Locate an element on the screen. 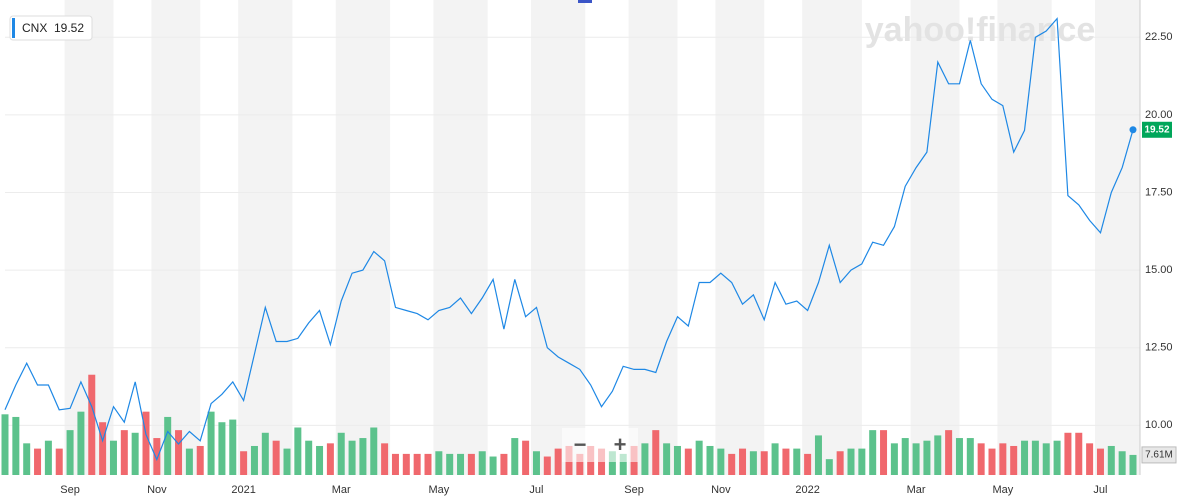 This screenshot has width=1189, height=503. zoom-bg is located at coordinates (600, 445).